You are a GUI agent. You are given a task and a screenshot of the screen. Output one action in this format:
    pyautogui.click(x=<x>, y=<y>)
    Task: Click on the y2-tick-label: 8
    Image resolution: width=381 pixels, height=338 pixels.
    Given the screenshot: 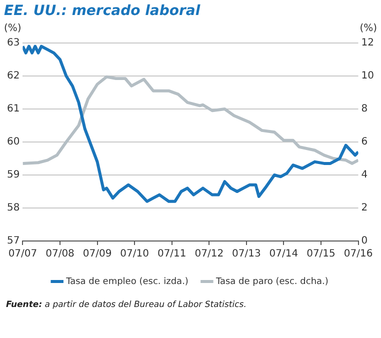 What is the action you would take?
    pyautogui.click(x=364, y=109)
    